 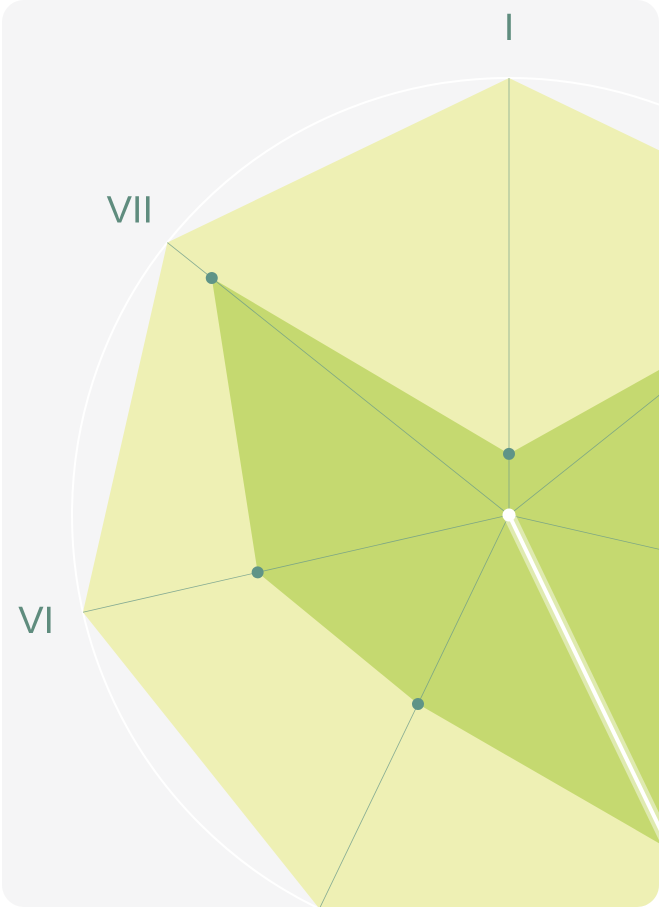 What do you see at coordinates (509, 28) in the screenshot?
I see `axis-label: I` at bounding box center [509, 28].